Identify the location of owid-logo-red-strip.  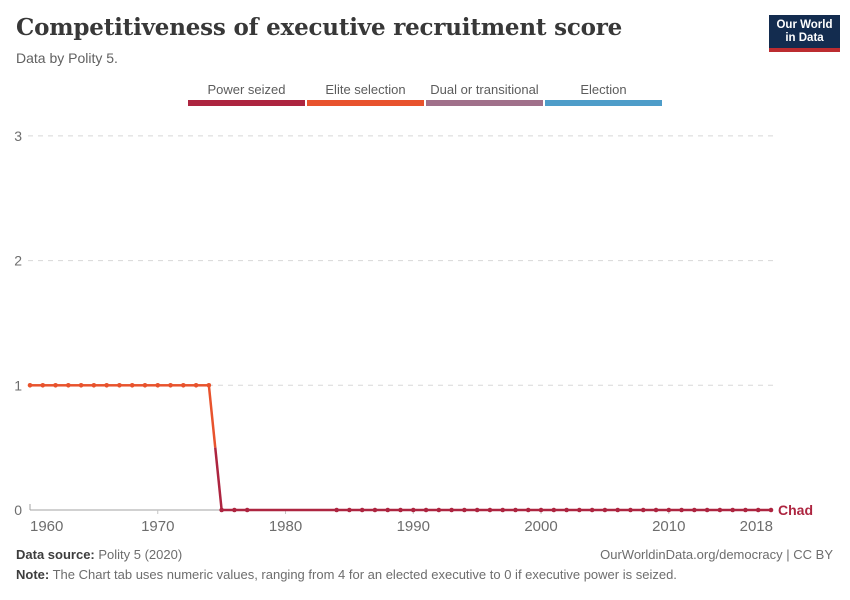
(804, 50).